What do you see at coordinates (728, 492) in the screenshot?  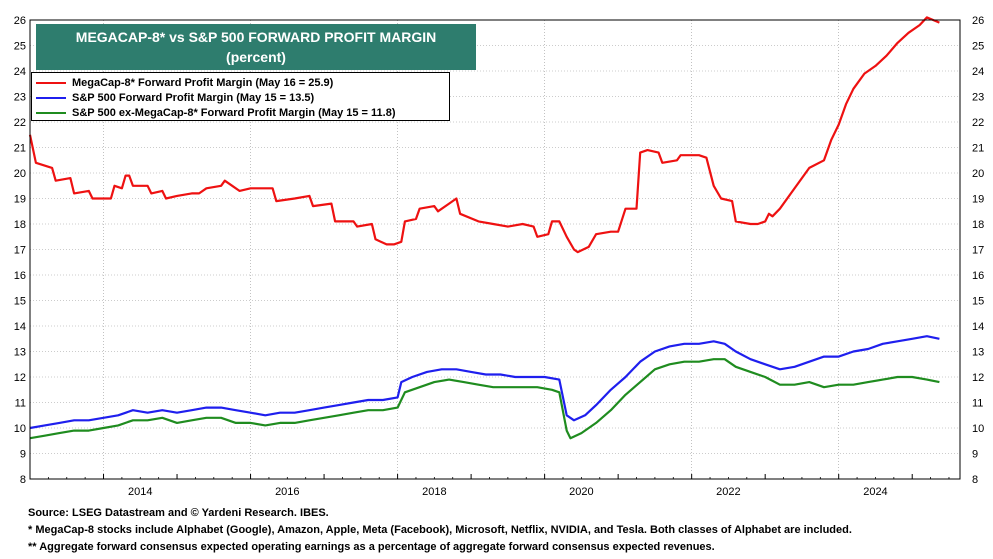 I see `x-tick-label: 2022` at bounding box center [728, 492].